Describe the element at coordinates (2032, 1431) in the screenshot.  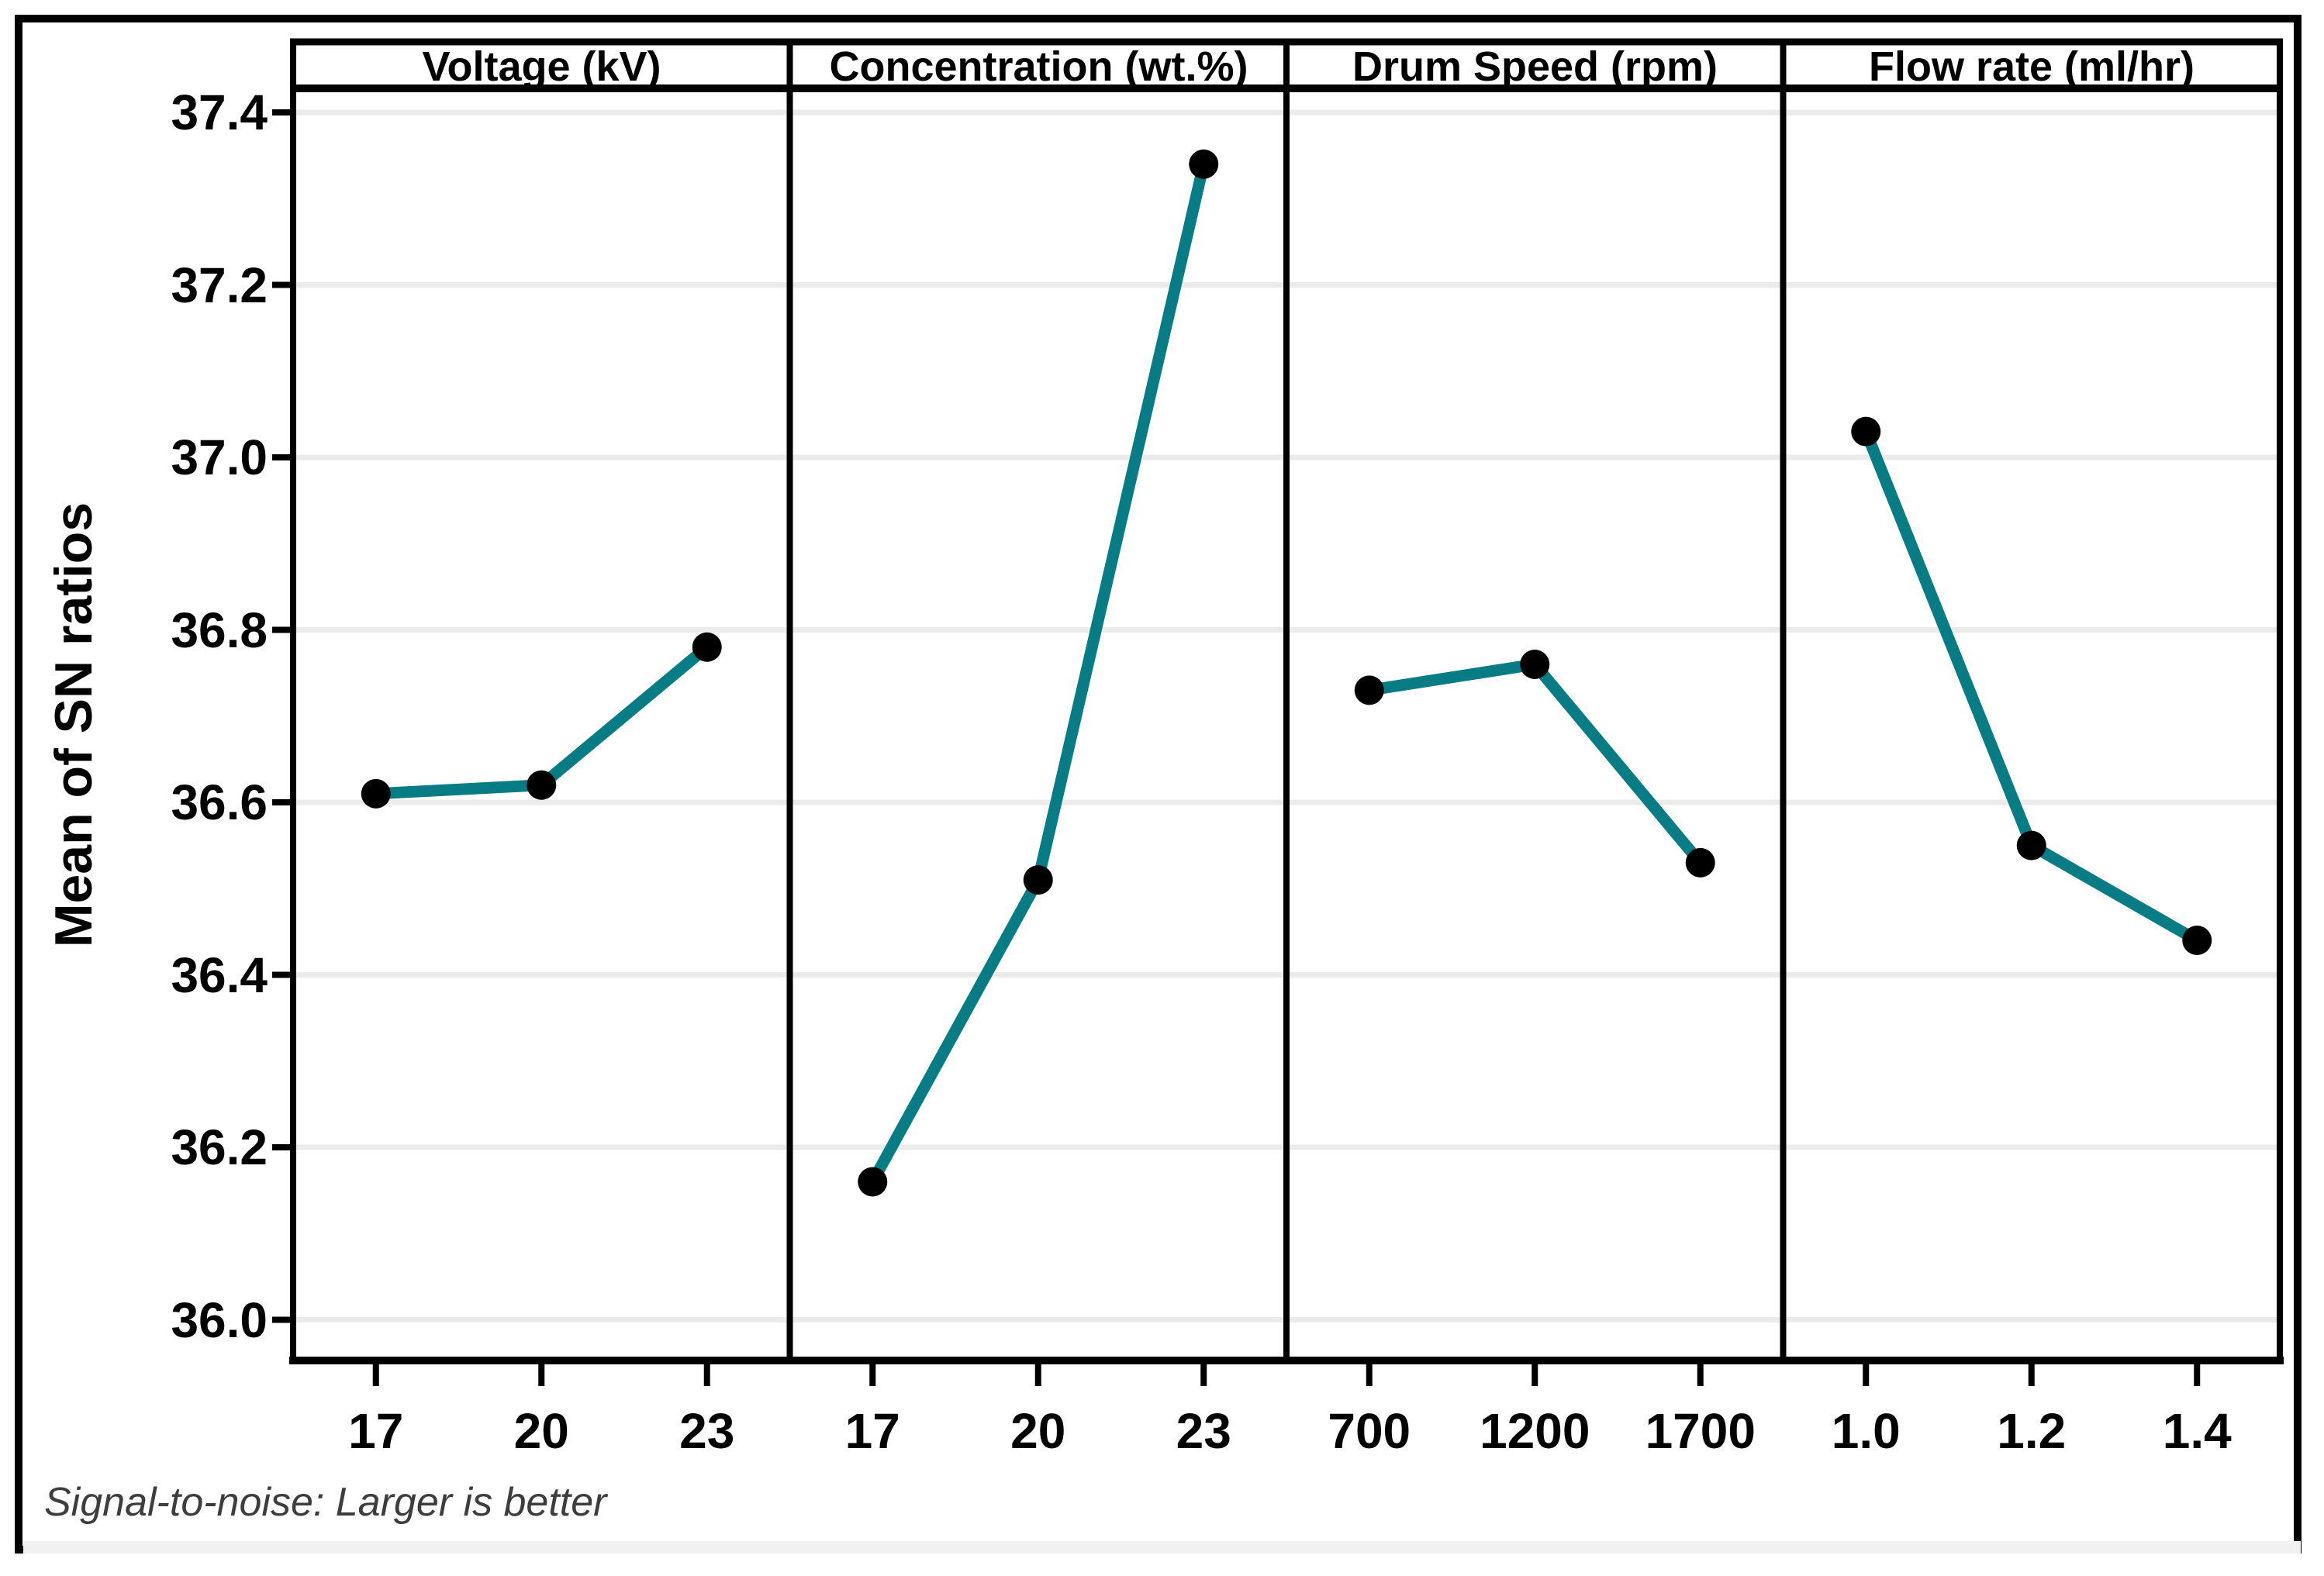
I see `x-tick-label: 1.2` at that location.